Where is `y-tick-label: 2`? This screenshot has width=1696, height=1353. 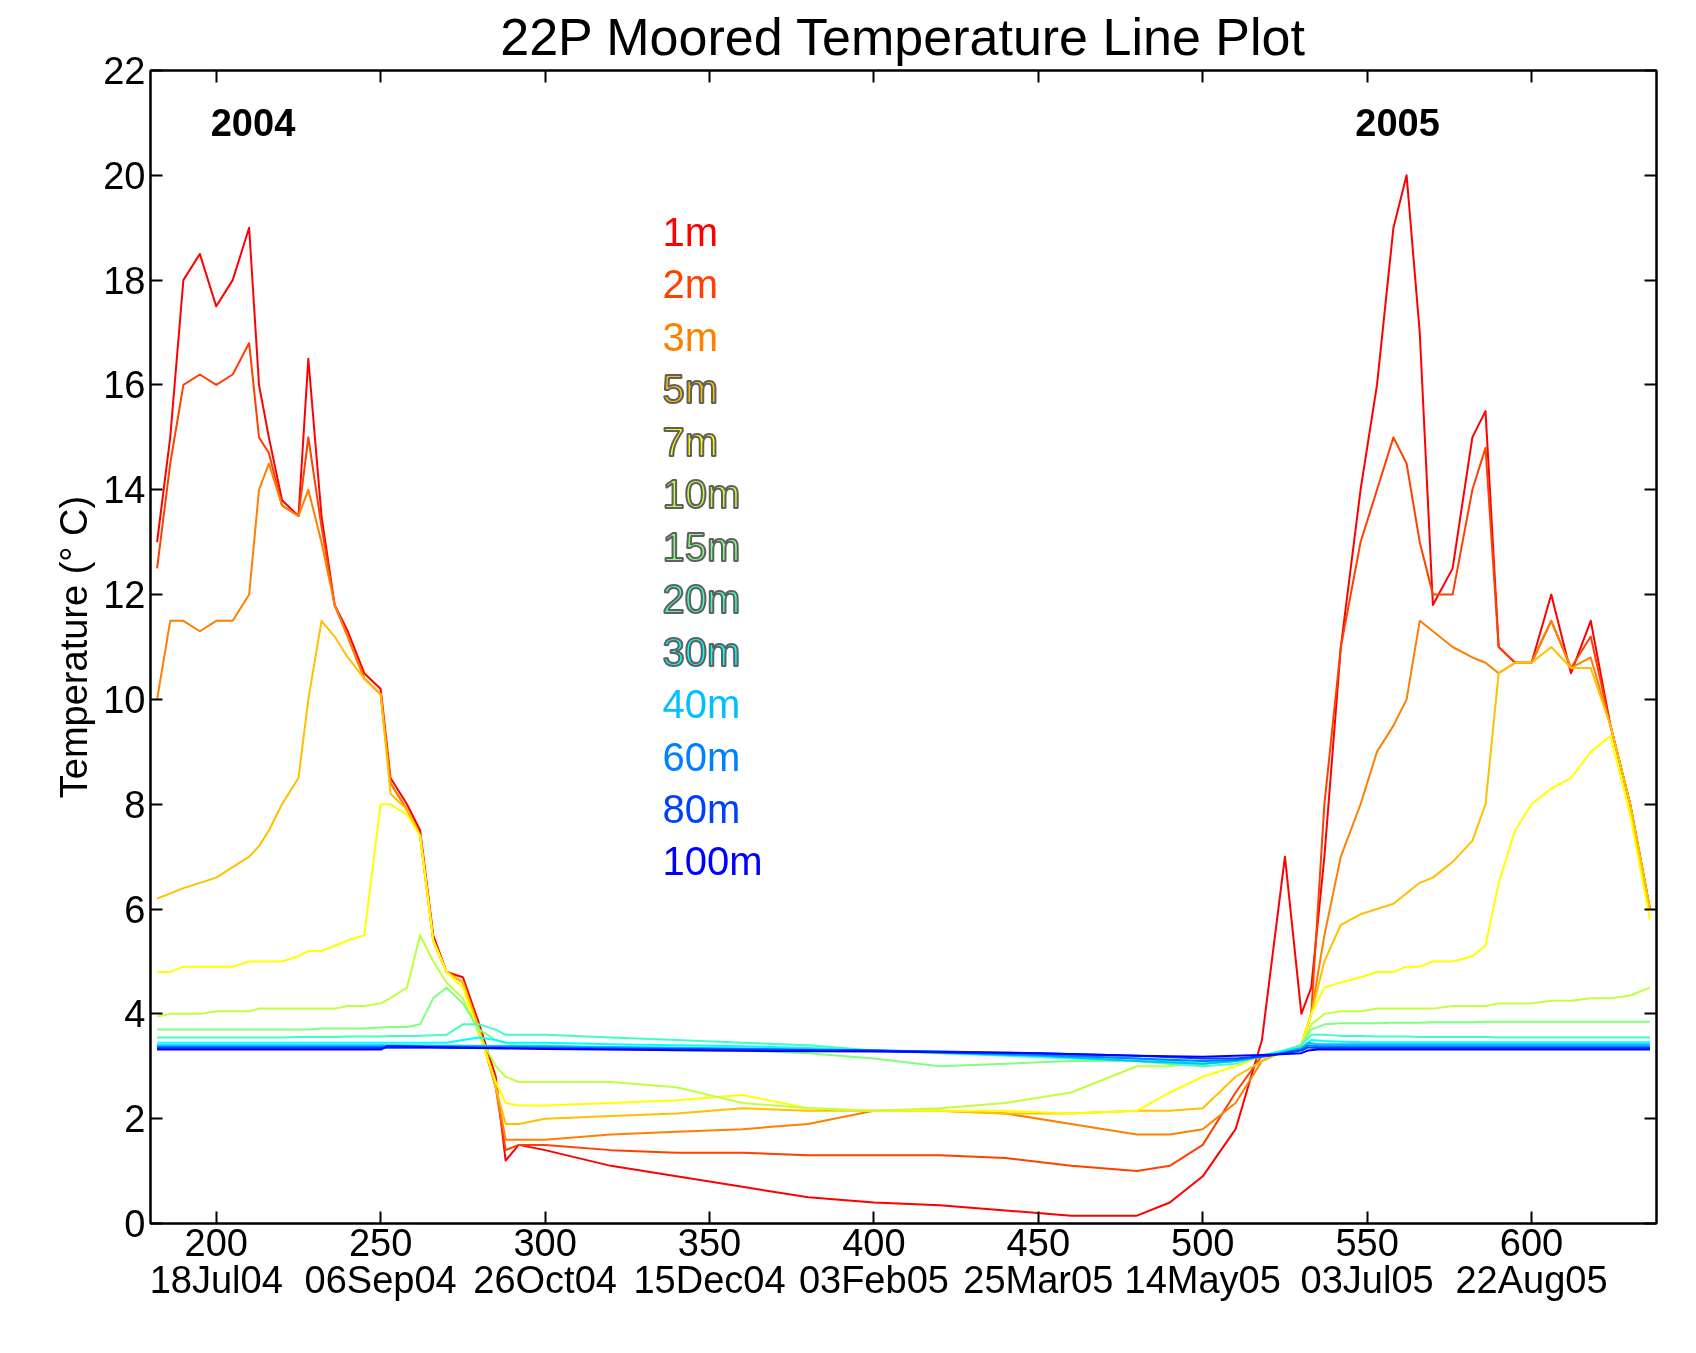
y-tick-label: 2 is located at coordinates (135, 1119).